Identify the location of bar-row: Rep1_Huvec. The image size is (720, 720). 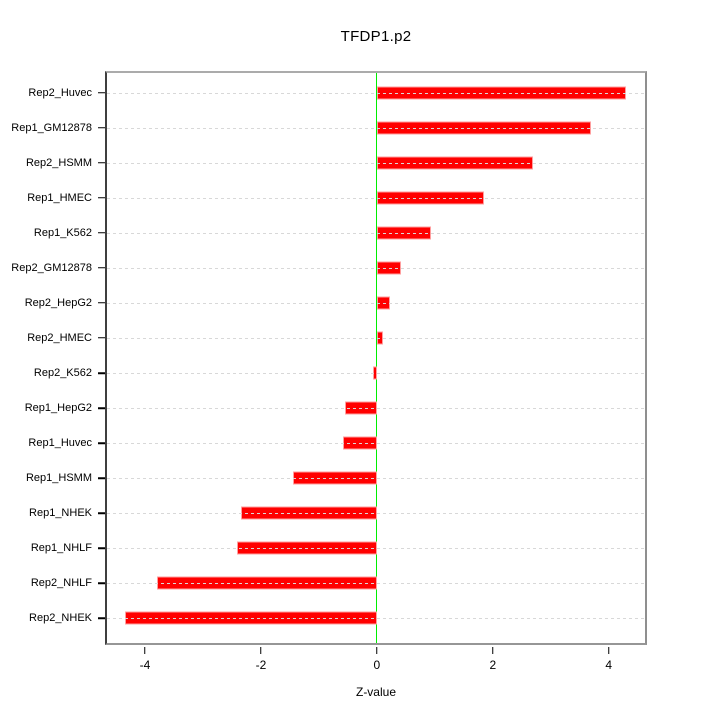
(336, 443).